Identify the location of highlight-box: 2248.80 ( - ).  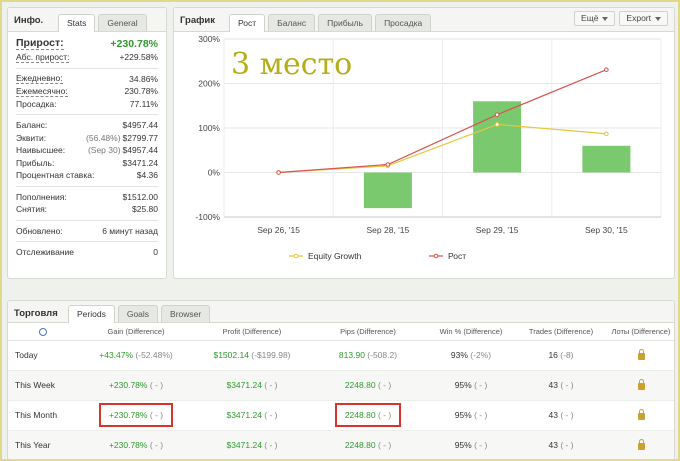
(368, 415).